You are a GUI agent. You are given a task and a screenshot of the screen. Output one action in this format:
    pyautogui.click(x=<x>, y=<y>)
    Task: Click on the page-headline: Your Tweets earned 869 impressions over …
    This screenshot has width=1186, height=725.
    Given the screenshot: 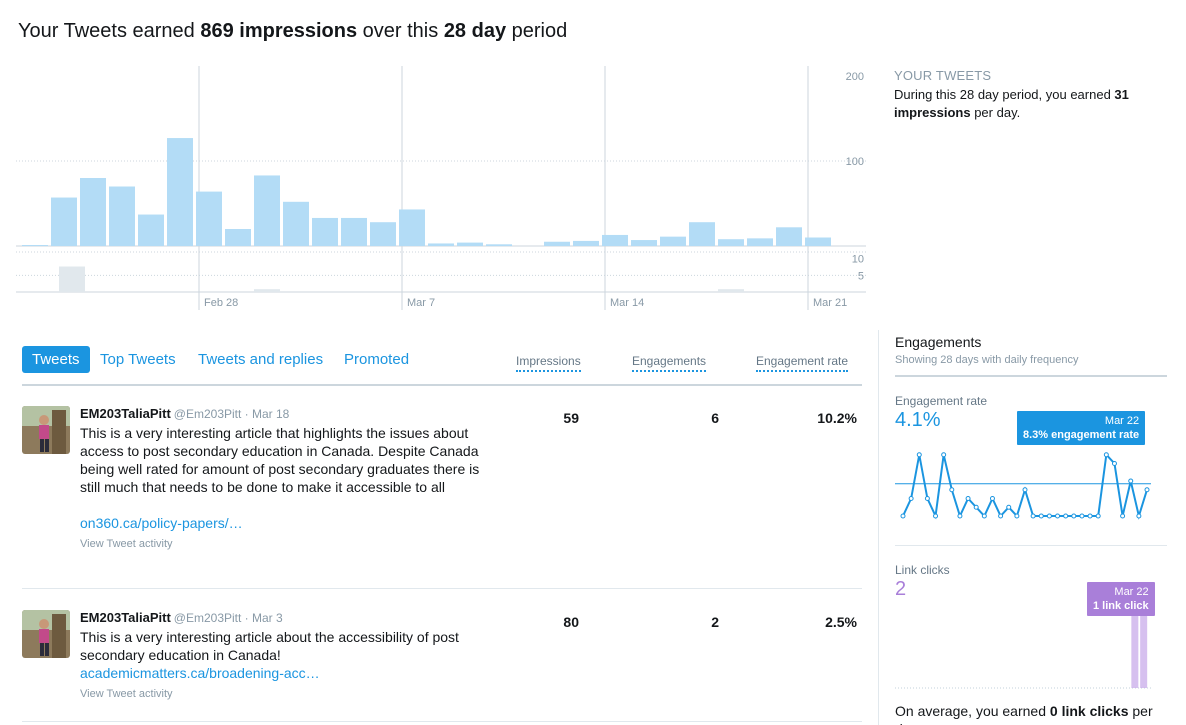 What is the action you would take?
    pyautogui.click(x=292, y=31)
    